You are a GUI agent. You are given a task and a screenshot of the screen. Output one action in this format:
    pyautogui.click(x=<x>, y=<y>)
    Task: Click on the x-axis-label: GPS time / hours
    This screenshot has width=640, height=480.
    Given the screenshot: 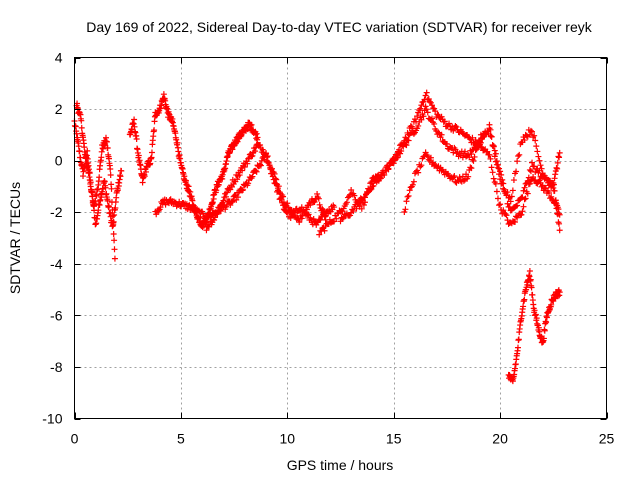 What is the action you would take?
    pyautogui.click(x=340, y=465)
    